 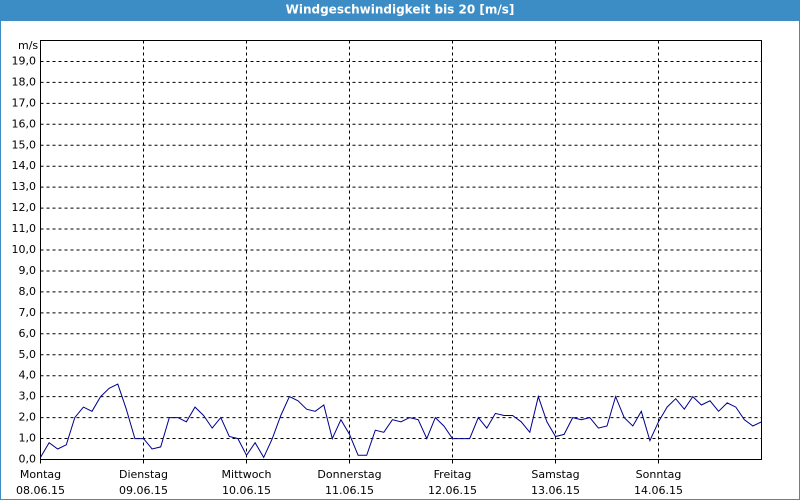 What do you see at coordinates (28, 312) in the screenshot?
I see `y-tick-label: 7,0` at bounding box center [28, 312].